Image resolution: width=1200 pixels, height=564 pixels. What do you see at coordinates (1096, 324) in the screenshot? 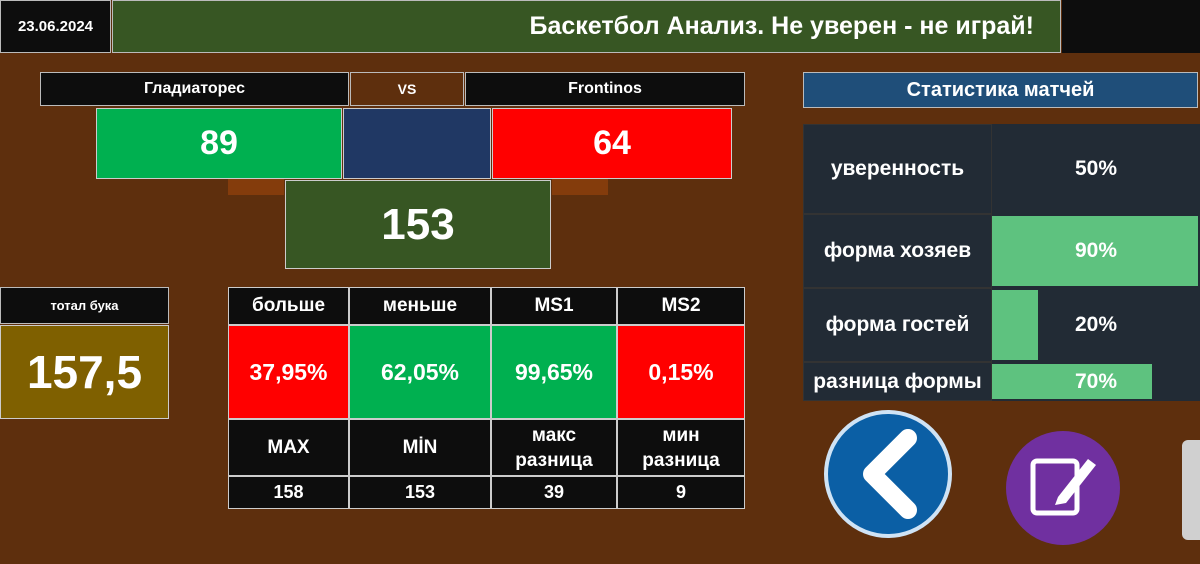
I see `stat-value: 20%` at bounding box center [1096, 324].